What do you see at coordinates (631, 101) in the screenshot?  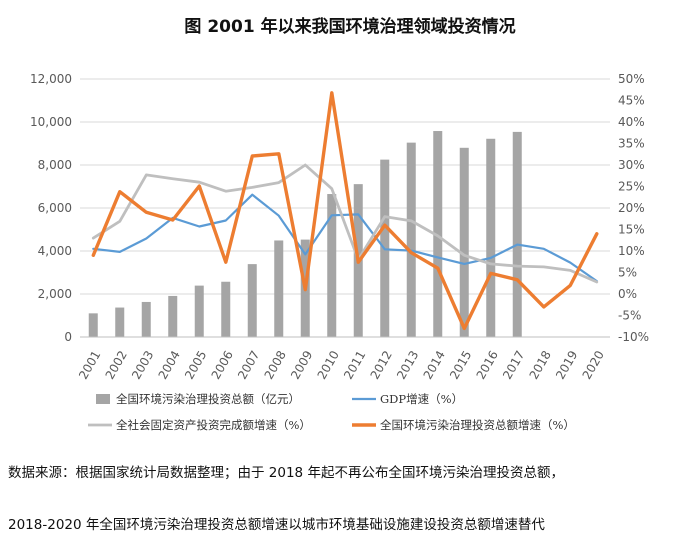 I see `y-right-tick-label: 45%` at bounding box center [631, 101].